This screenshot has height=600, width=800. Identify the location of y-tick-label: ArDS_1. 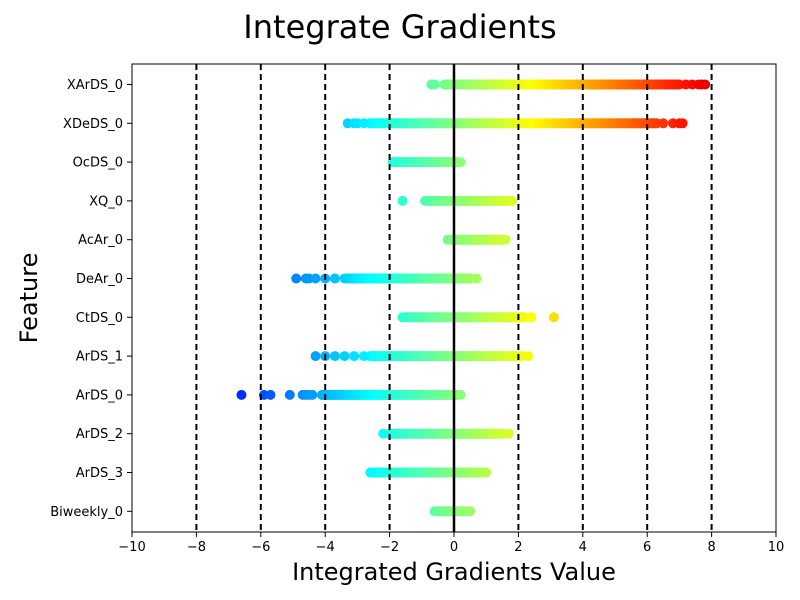
(99, 357).